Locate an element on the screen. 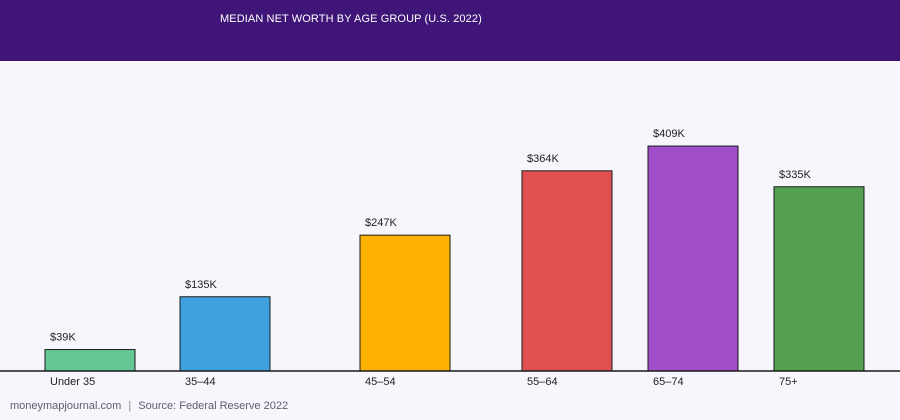 This screenshot has width=900, height=420. footer-source: Source: Federal Reserve 2022 is located at coordinates (213, 406).